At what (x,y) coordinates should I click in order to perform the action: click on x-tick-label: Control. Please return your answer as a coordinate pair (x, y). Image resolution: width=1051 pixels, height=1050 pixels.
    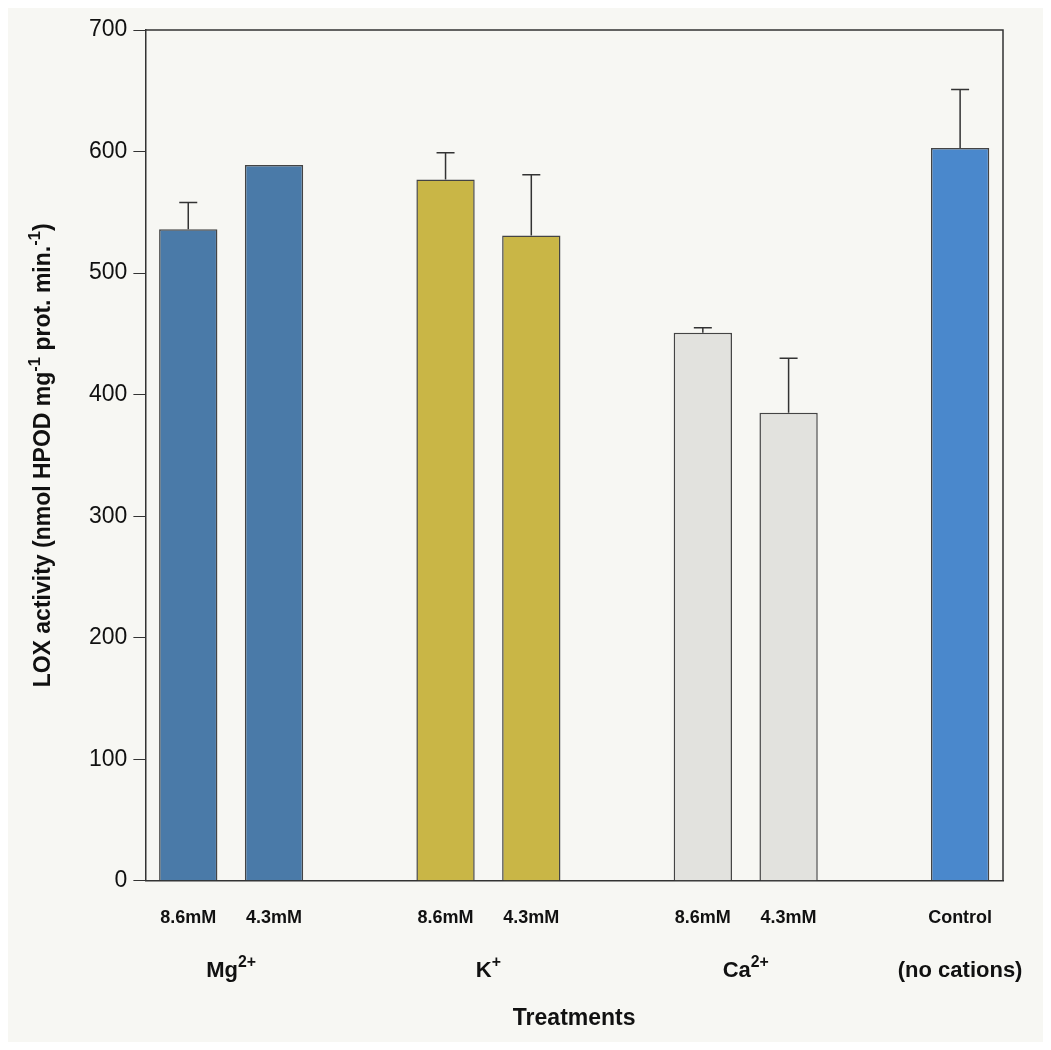
    Looking at the image, I should click on (960, 916).